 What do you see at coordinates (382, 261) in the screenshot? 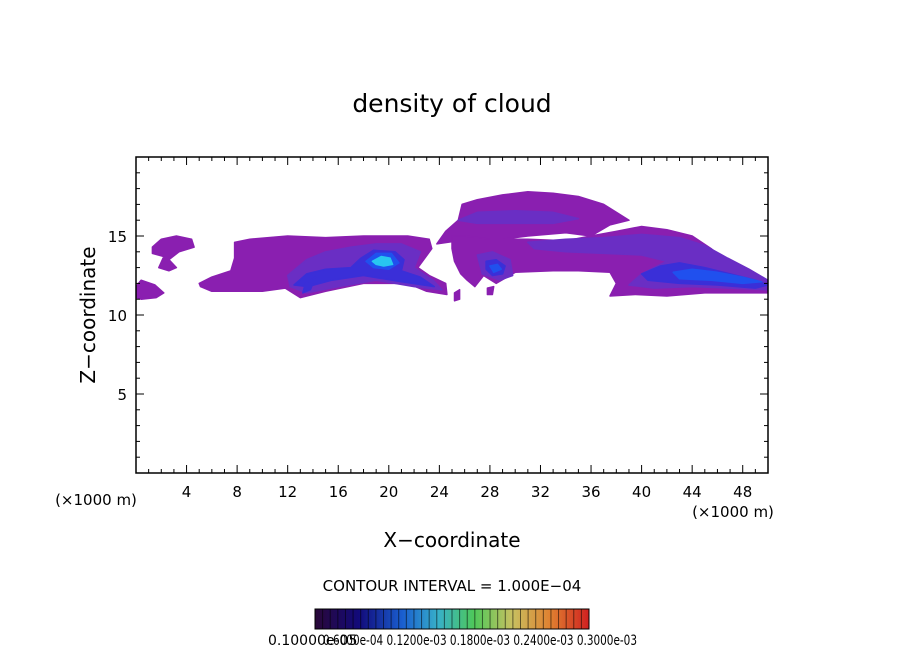
I see `density-region-peak` at bounding box center [382, 261].